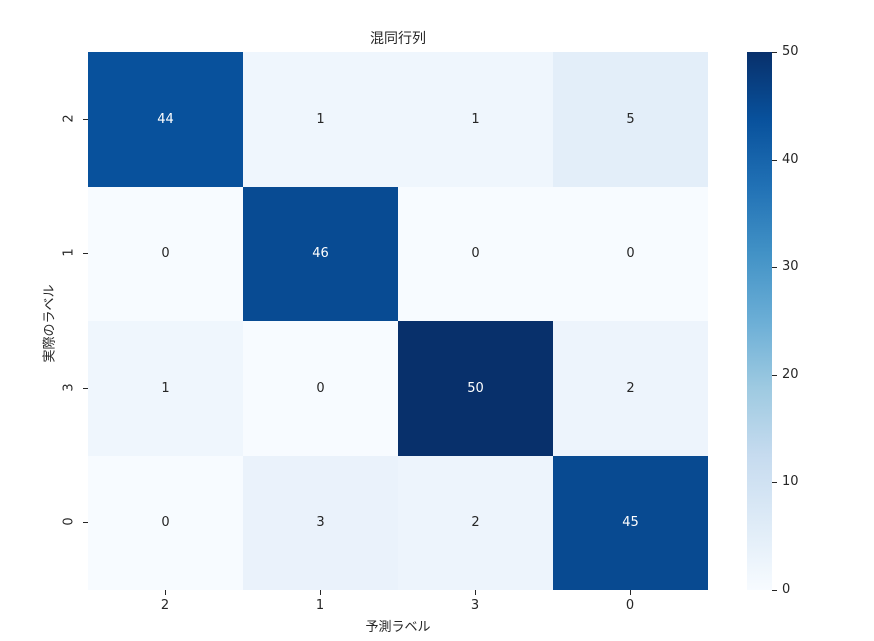  I want to click on y-tick-label: 1, so click(69, 252).